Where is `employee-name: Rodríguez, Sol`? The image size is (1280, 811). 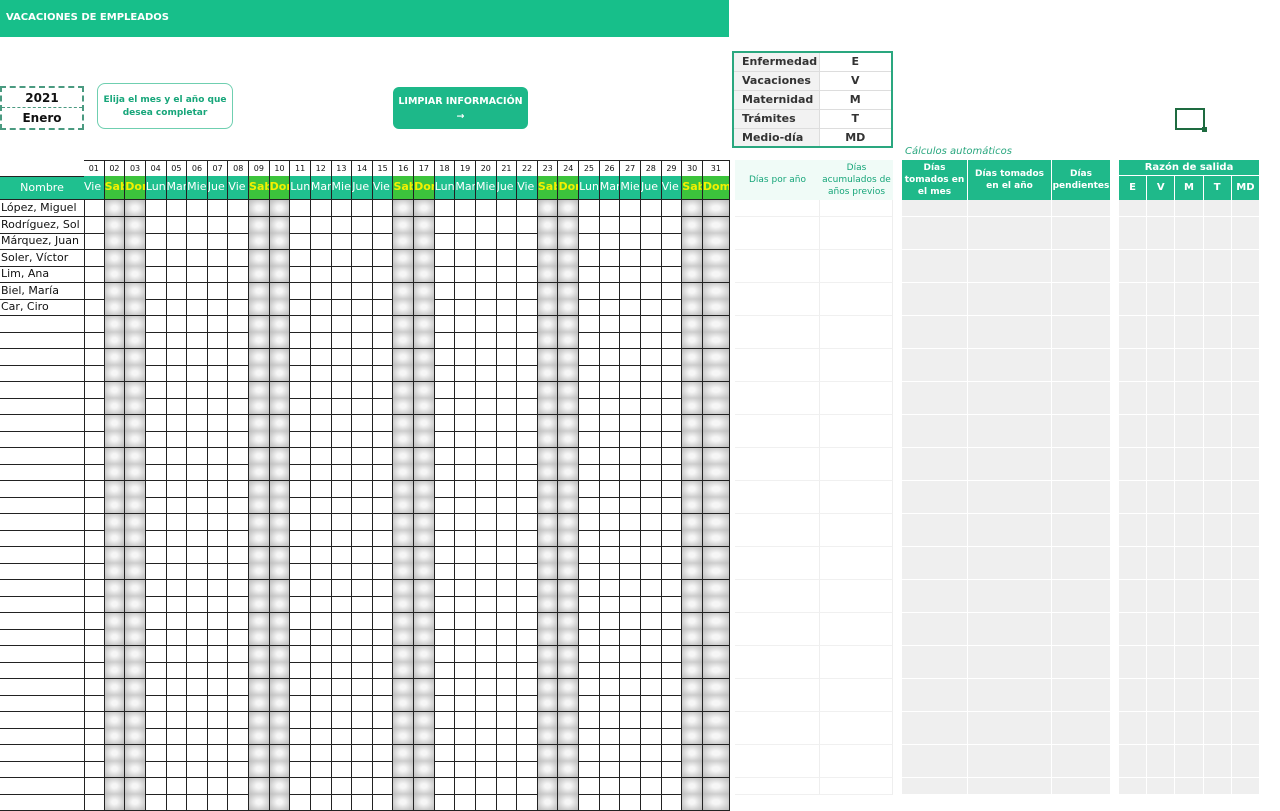
employee-name: Rodríguez, Sol is located at coordinates (42, 225).